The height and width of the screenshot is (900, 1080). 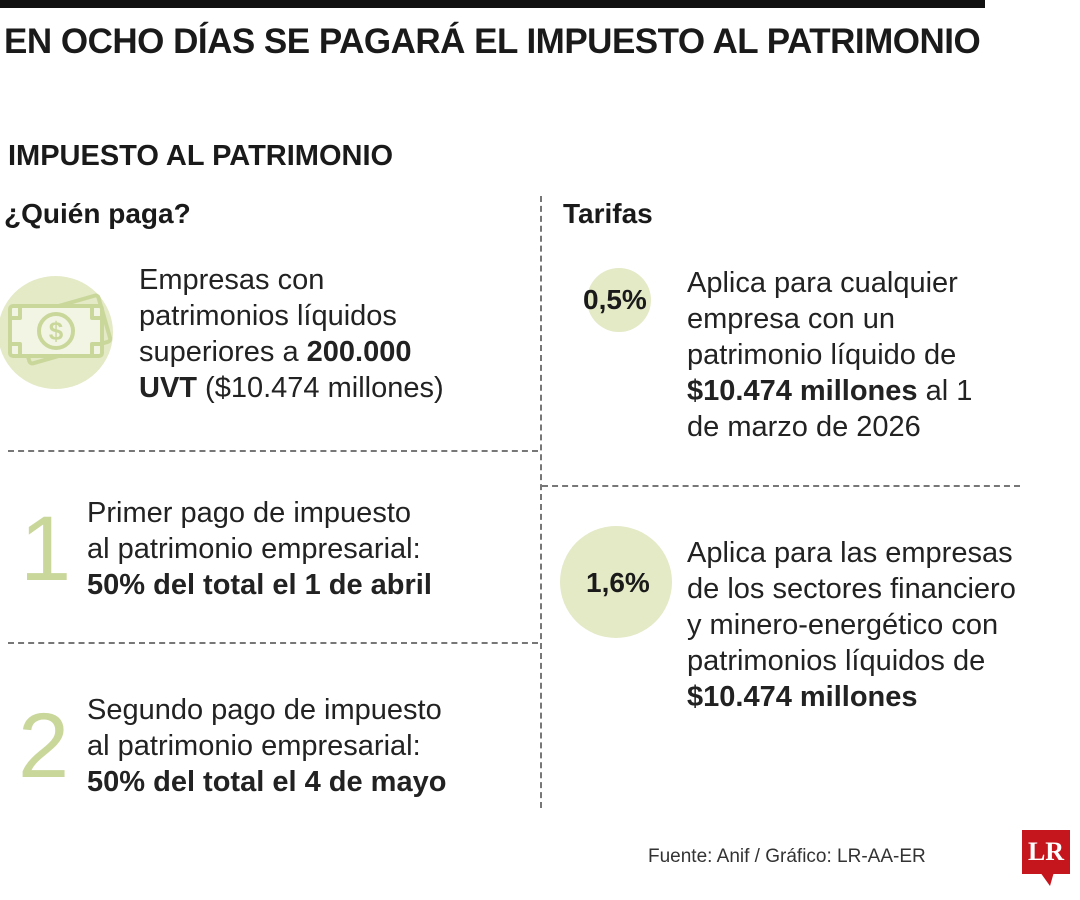 I want to click on rate-2-bold: $10.474 millones, so click(x=802, y=697).